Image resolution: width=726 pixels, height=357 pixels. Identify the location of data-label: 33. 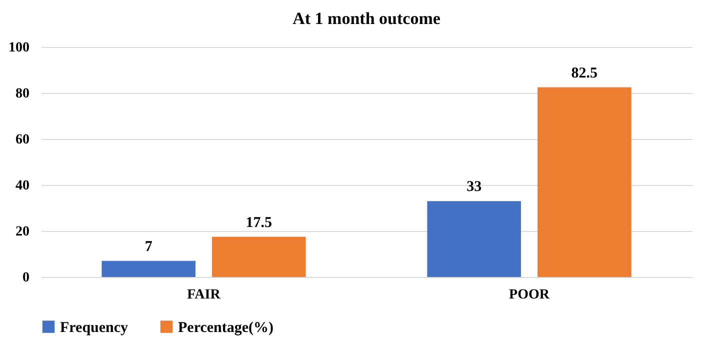
(474, 187).